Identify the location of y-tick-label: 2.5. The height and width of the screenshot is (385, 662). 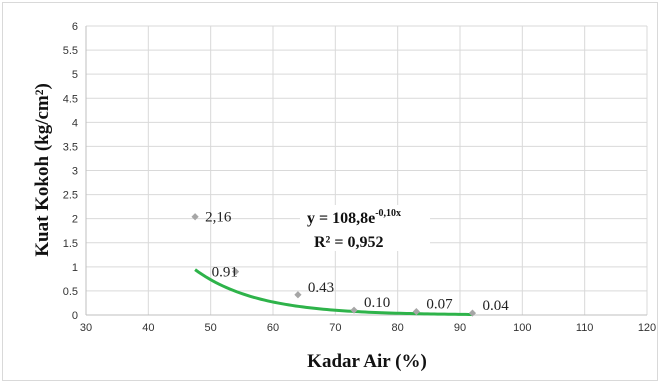
(70, 196).